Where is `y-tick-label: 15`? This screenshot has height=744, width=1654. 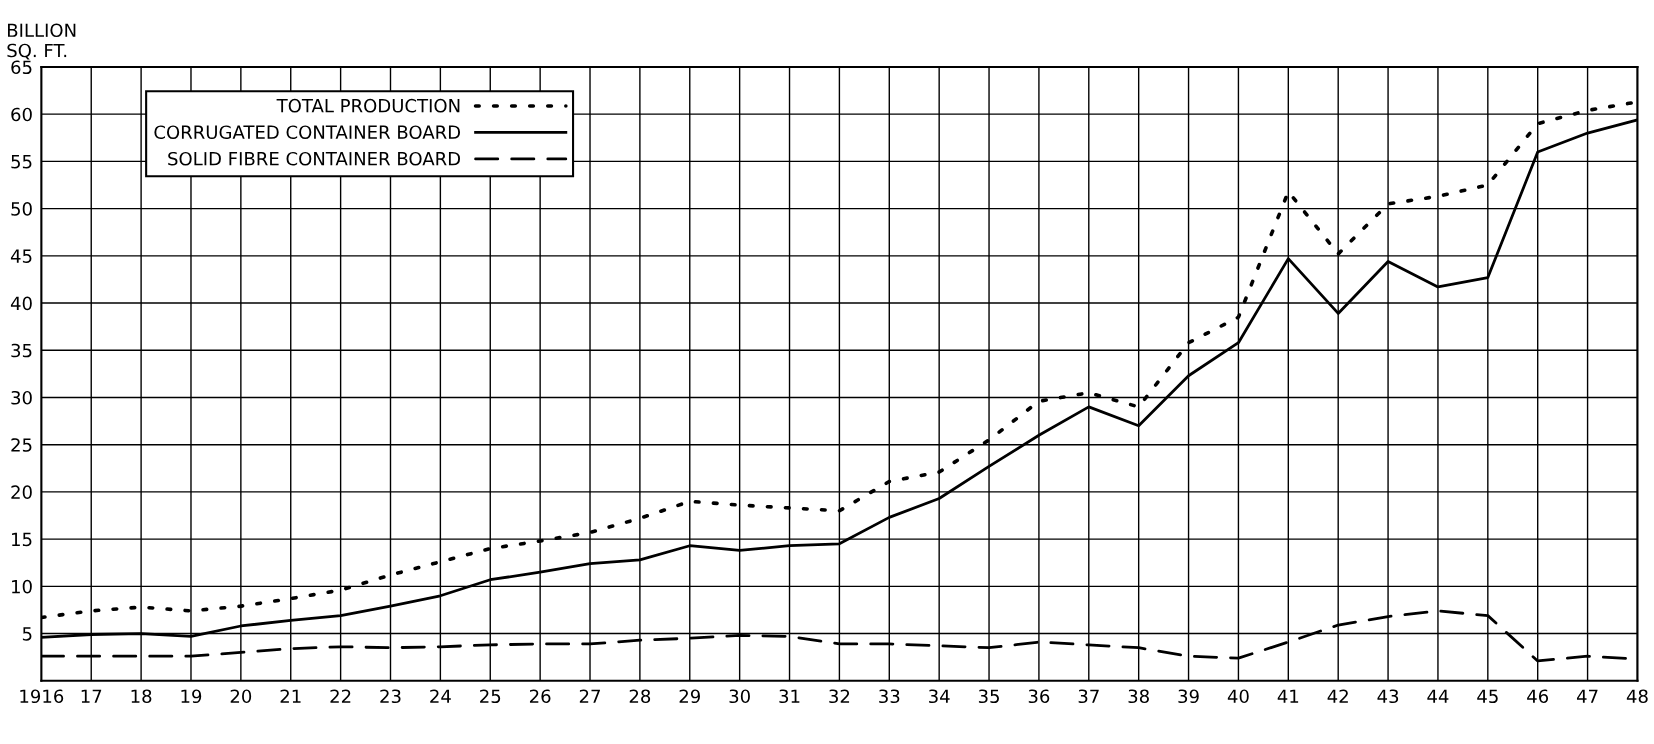 y-tick-label: 15 is located at coordinates (22, 539).